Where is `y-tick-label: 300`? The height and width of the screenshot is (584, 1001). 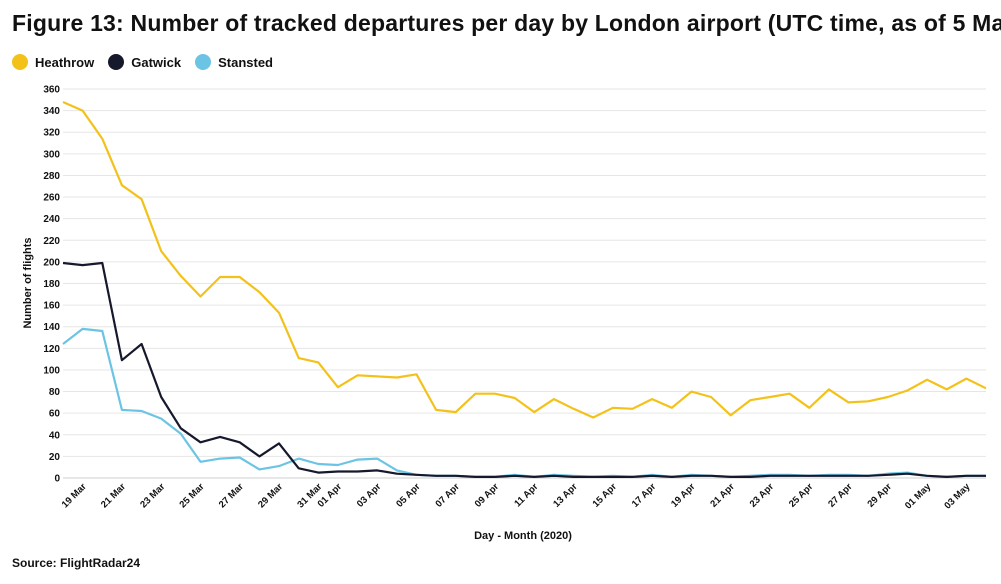 y-tick-label: 300 is located at coordinates (51, 154).